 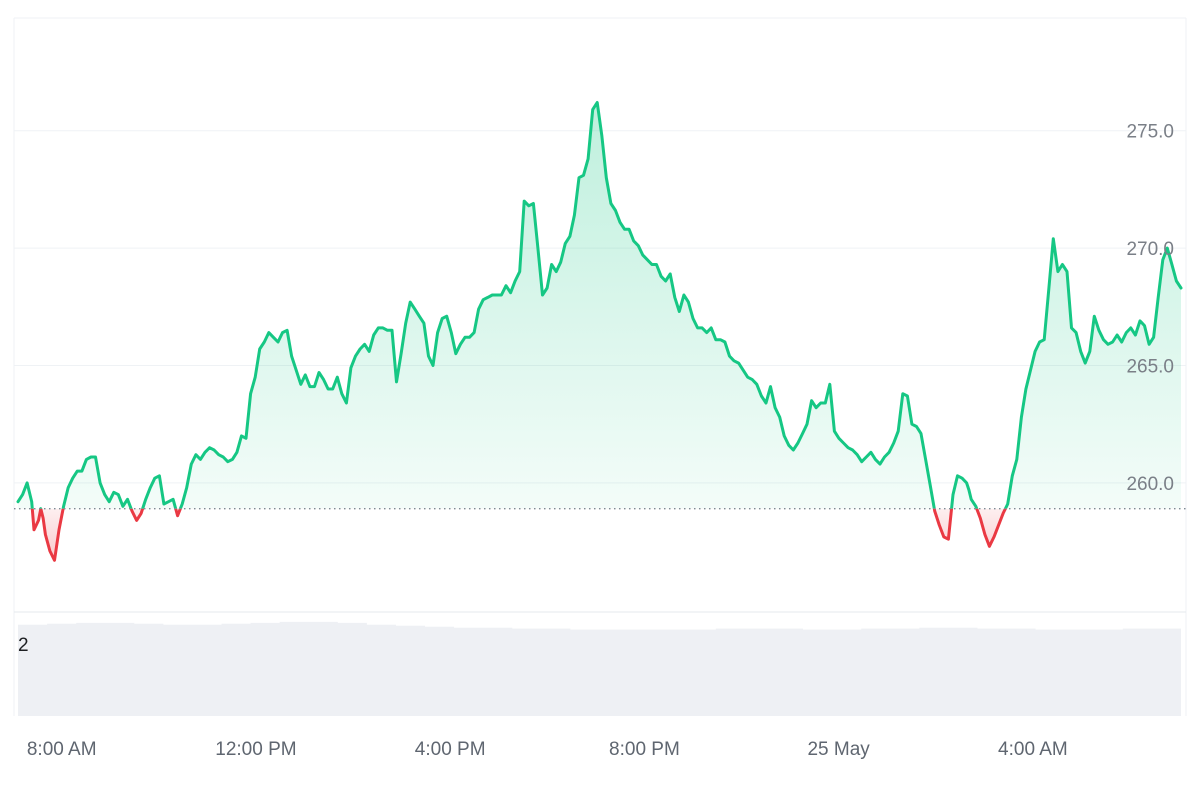 I want to click on y-axis: 260.0 265.0 270.0 275.0, so click(x=1150, y=308).